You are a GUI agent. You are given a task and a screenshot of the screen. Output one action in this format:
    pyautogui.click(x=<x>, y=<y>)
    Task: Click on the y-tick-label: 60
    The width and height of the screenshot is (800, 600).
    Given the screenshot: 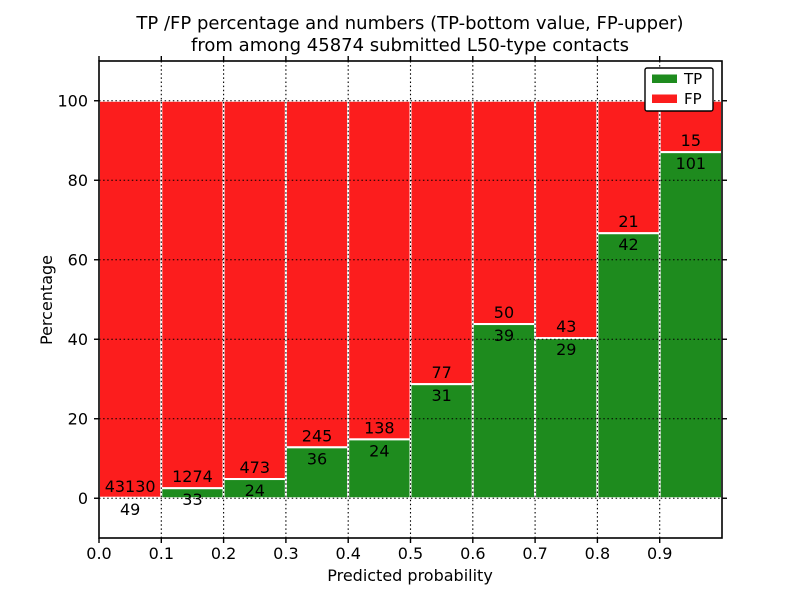 What is the action you would take?
    pyautogui.click(x=78, y=259)
    